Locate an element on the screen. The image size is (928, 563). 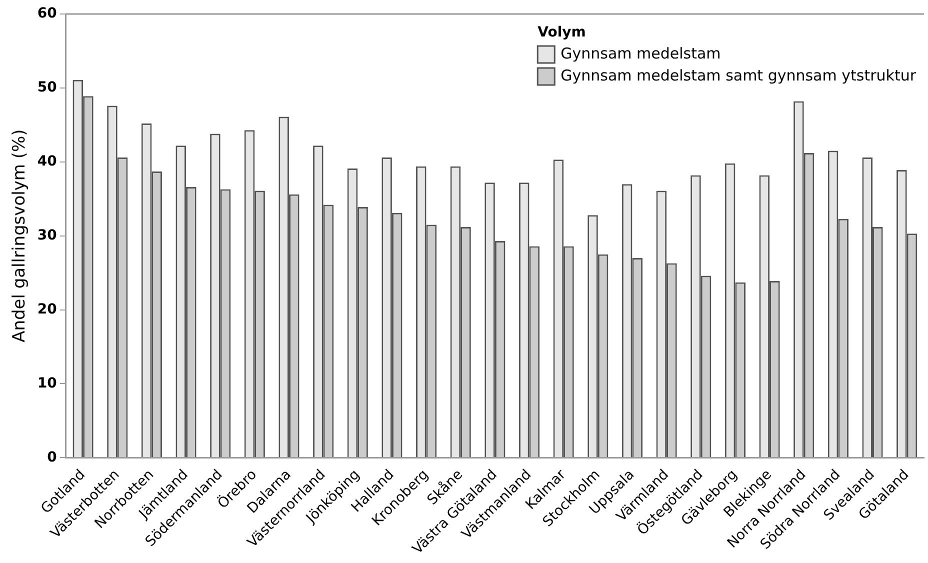
y-tick-label: 20 is located at coordinates (47, 309).